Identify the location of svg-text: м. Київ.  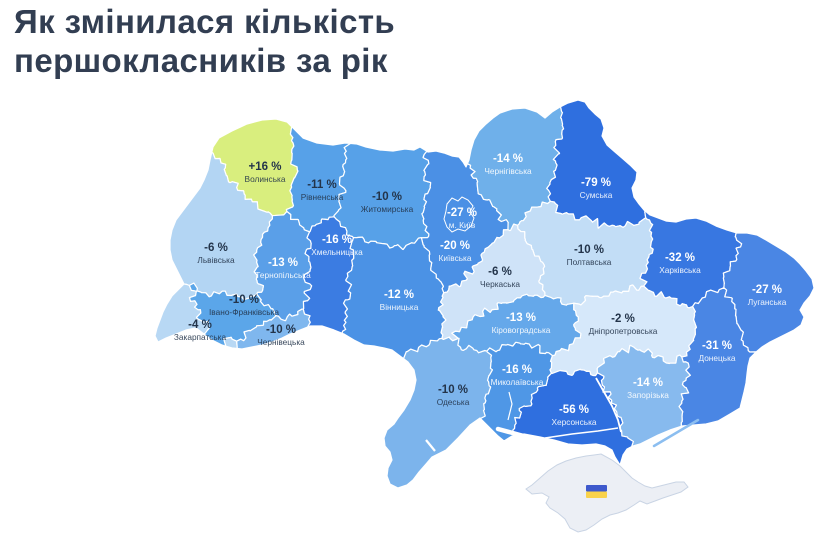
(462, 225).